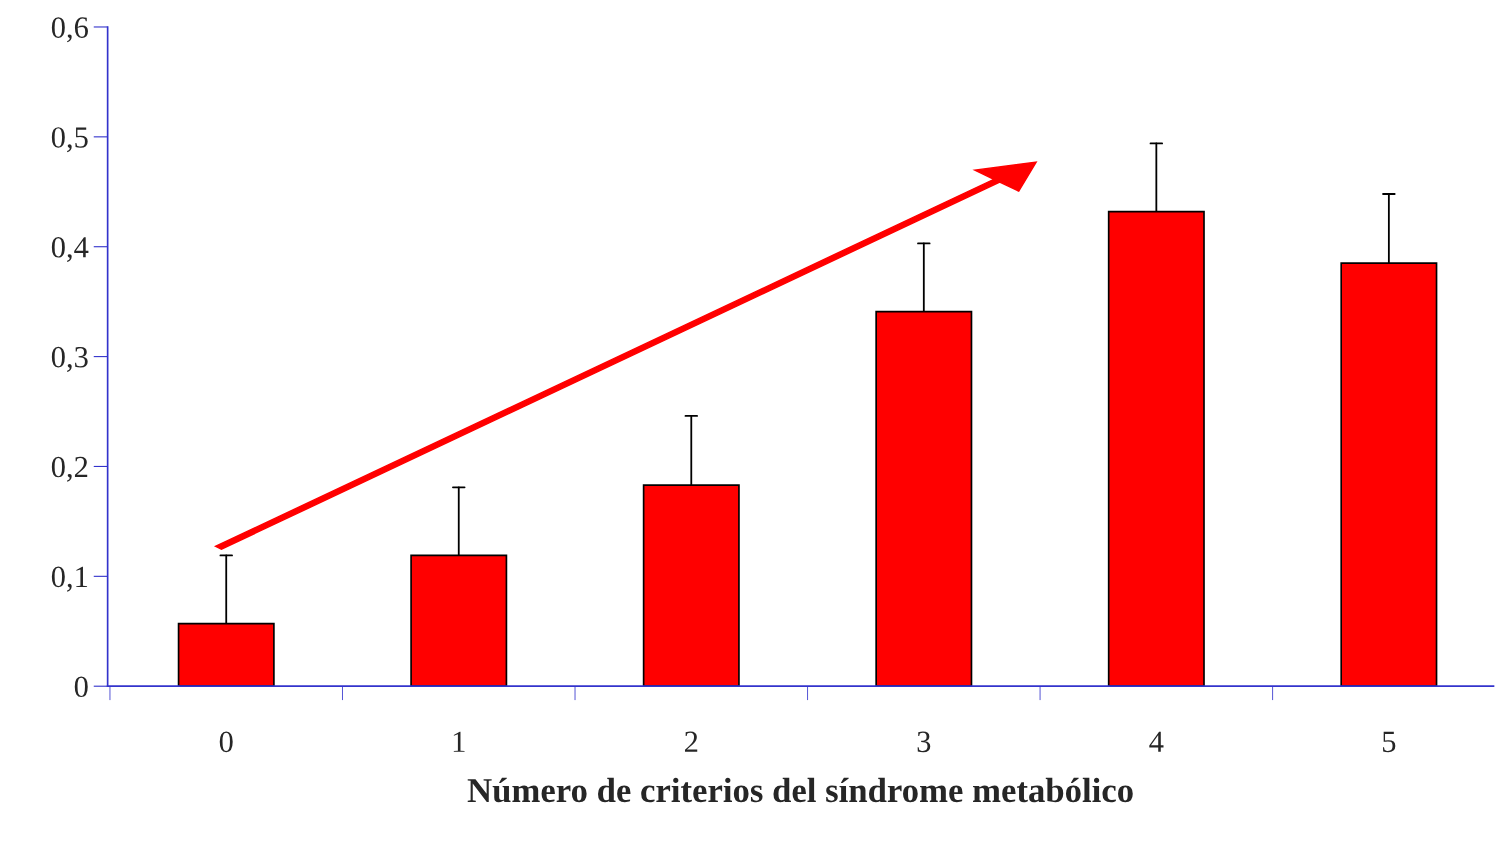  What do you see at coordinates (459, 741) in the screenshot?
I see `x-tick-label: 1` at bounding box center [459, 741].